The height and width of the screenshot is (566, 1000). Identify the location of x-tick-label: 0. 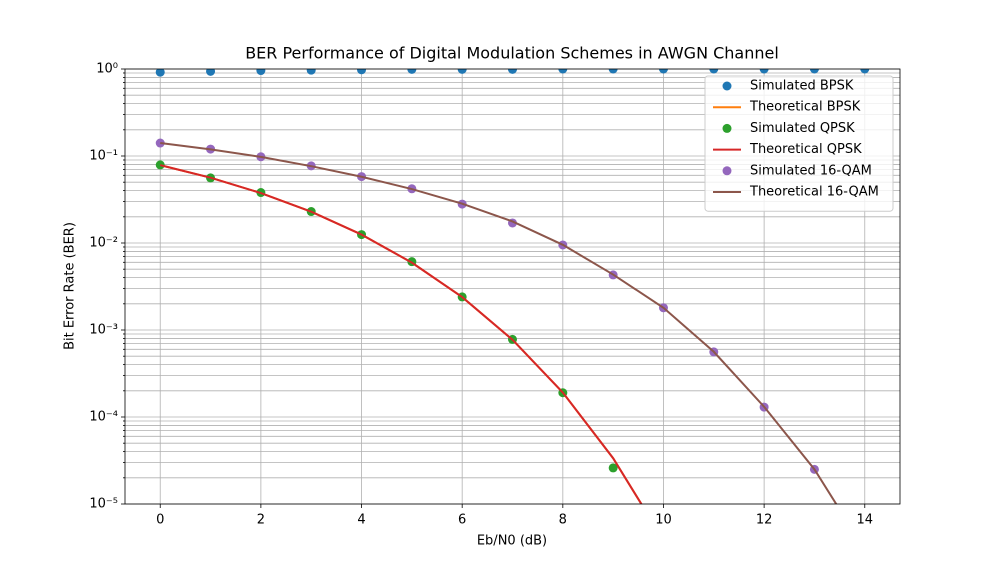
(160, 520).